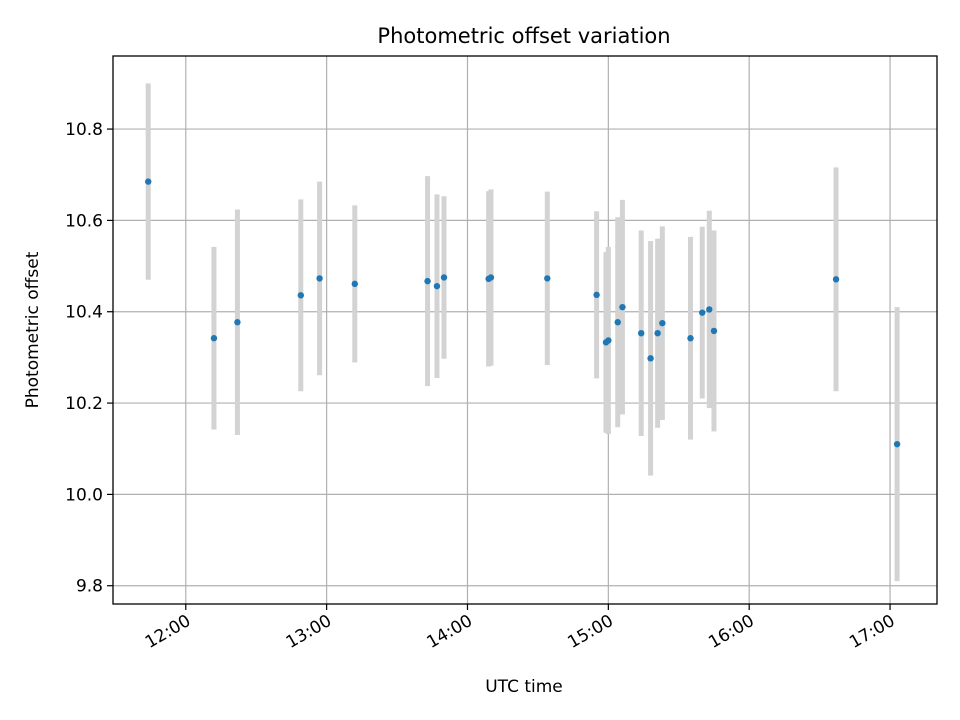 The width and height of the screenshot is (960, 720). I want to click on y-tick-label: 9.8, so click(89, 587).